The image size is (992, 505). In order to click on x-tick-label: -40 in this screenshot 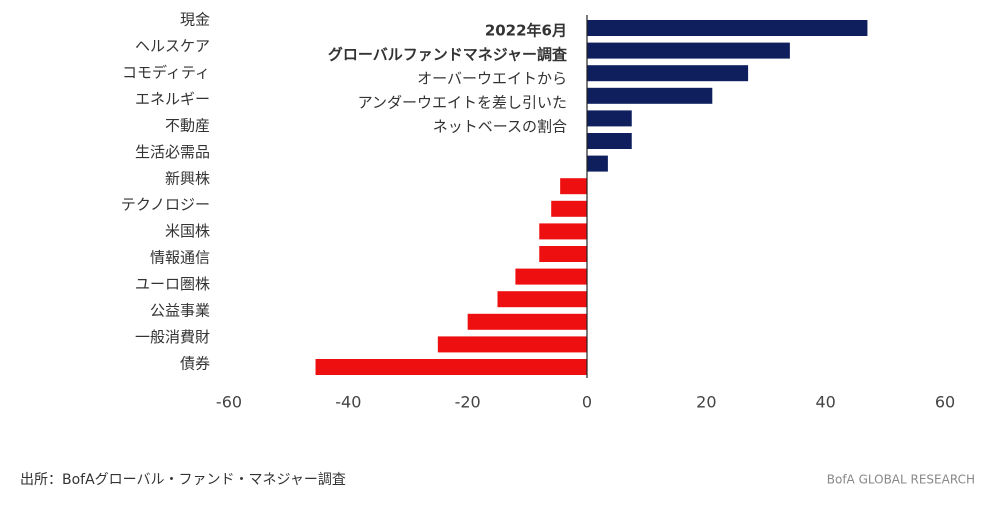, I will do `click(348, 402)`.